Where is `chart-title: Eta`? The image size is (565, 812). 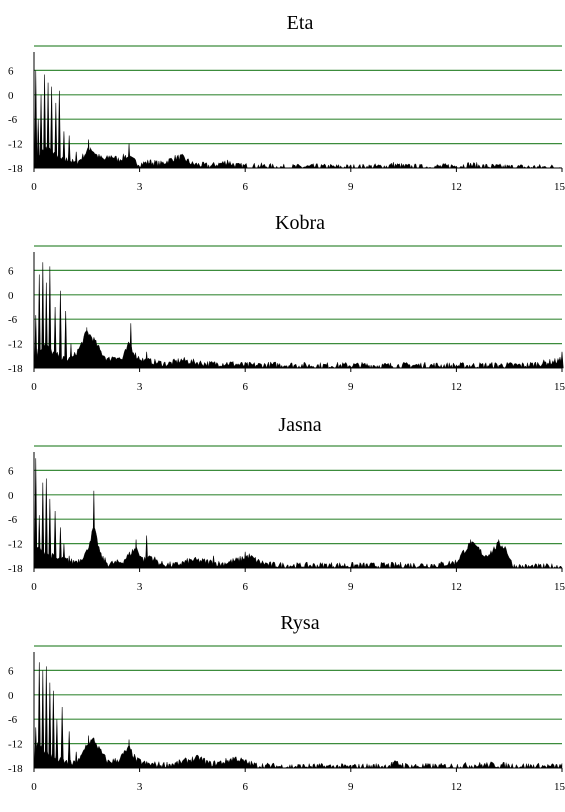
chart-title: Eta is located at coordinates (300, 23).